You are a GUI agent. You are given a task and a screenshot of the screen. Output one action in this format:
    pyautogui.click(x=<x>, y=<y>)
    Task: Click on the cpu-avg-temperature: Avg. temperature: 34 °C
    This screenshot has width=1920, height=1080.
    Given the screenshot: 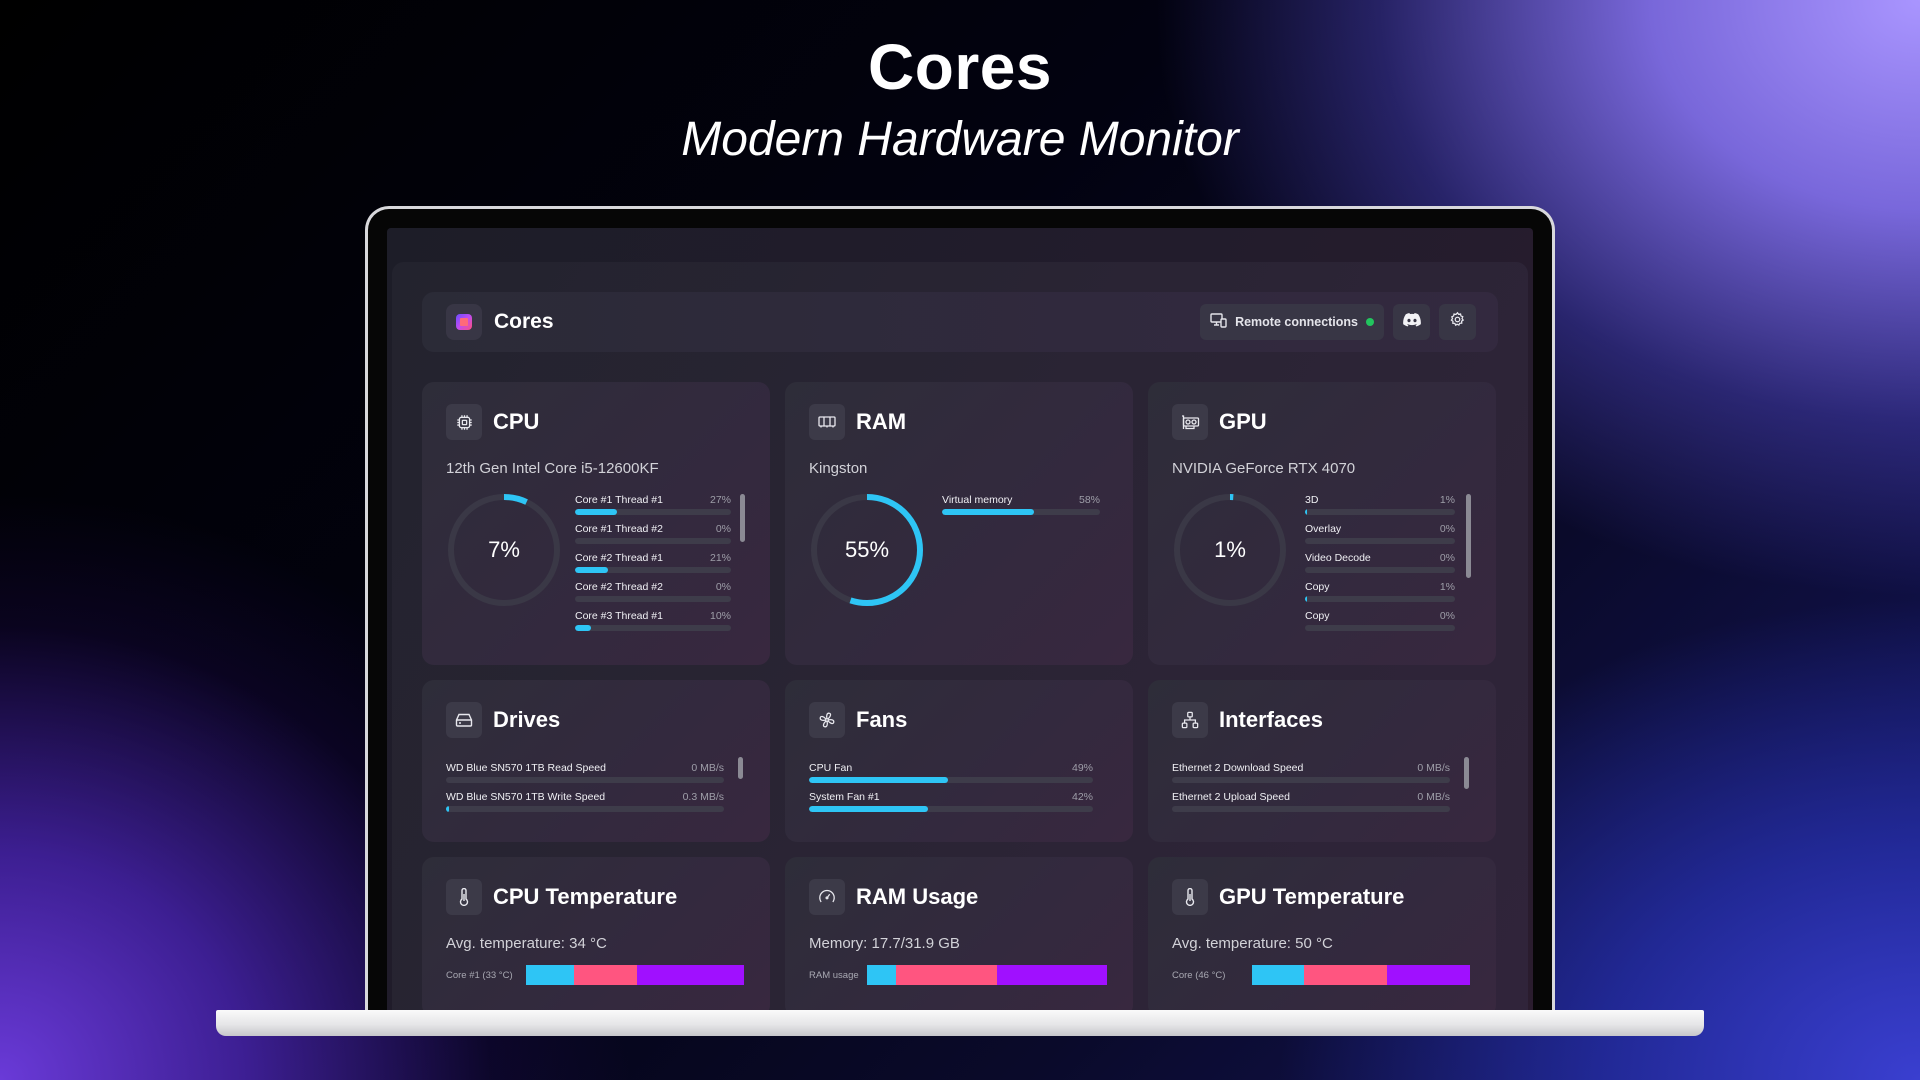 What is the action you would take?
    pyautogui.click(x=526, y=943)
    